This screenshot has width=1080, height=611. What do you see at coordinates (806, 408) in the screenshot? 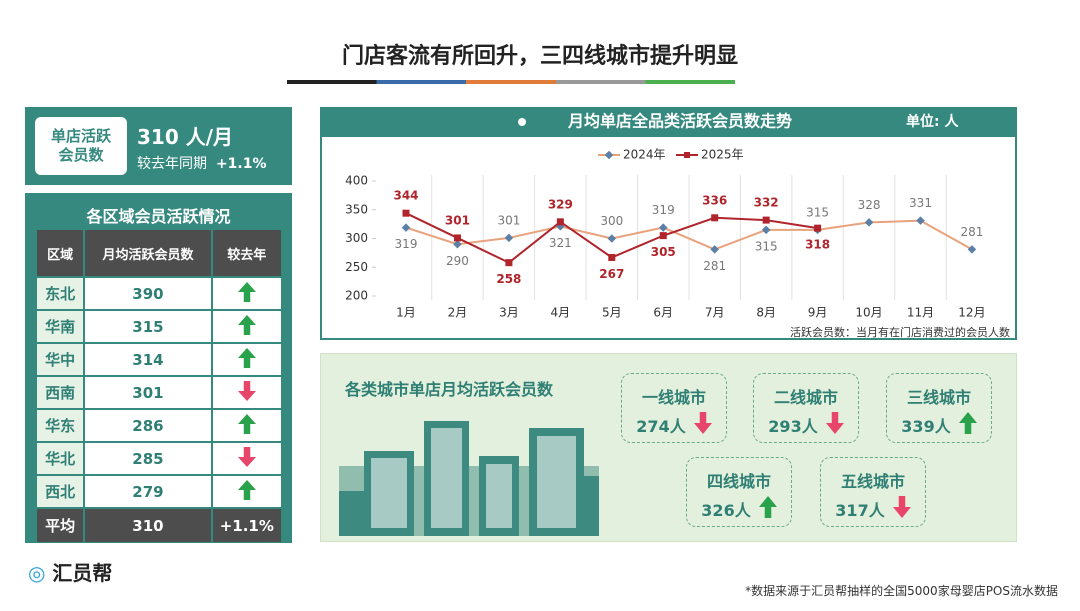
I see `city-box: 二线城市 293人` at bounding box center [806, 408].